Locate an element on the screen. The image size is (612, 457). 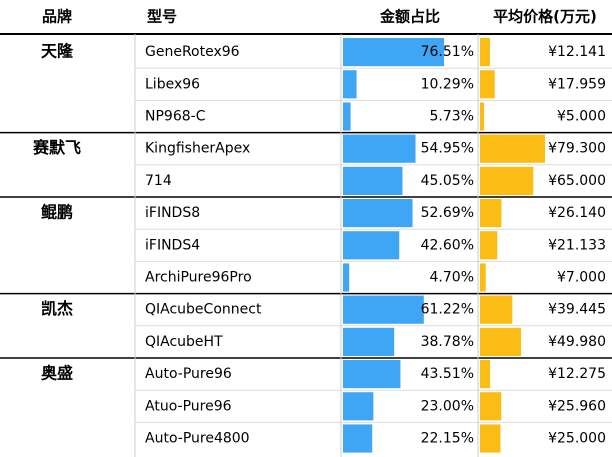
price-label: ¥12.141 is located at coordinates (577, 52).